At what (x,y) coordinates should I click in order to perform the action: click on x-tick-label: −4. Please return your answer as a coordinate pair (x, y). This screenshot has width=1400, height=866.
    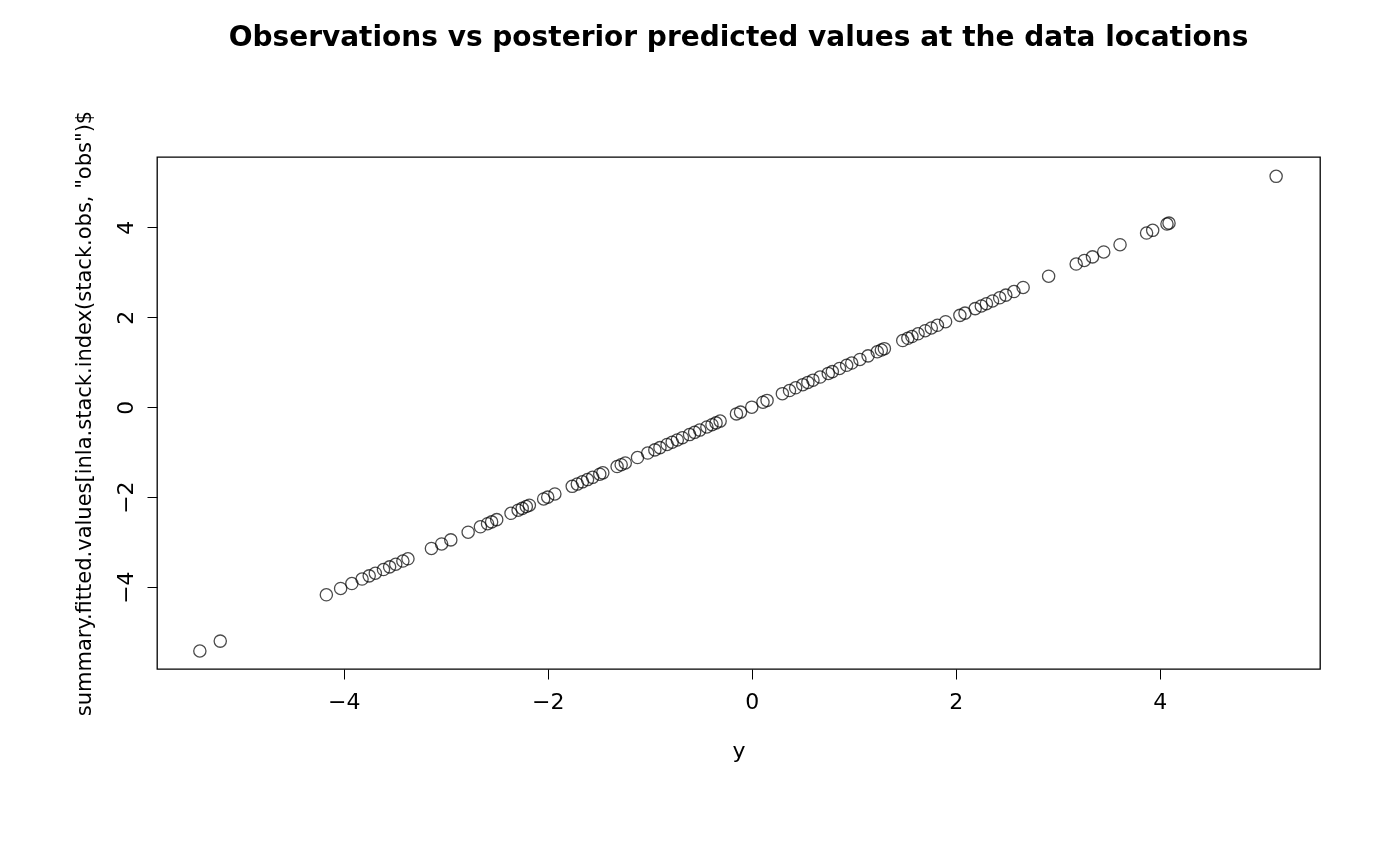
    Looking at the image, I should click on (344, 701).